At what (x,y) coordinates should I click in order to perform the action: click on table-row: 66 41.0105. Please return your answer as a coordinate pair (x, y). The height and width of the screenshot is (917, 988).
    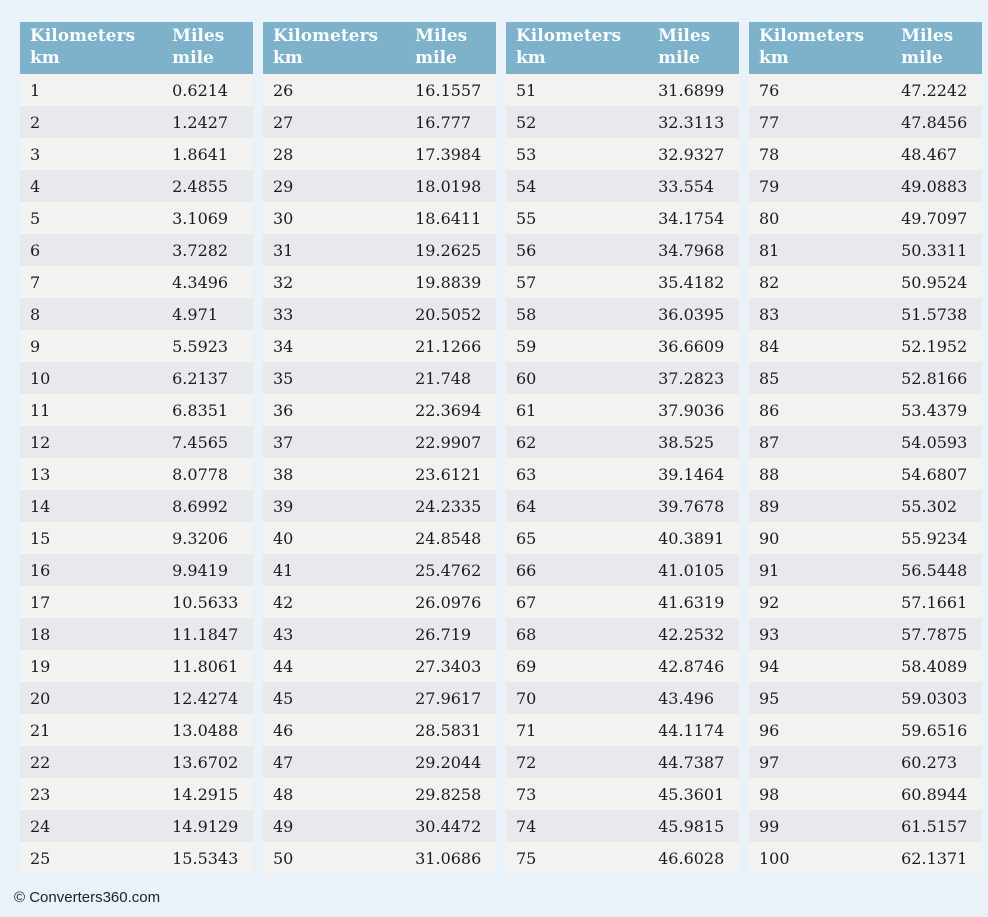
    Looking at the image, I should click on (622, 570).